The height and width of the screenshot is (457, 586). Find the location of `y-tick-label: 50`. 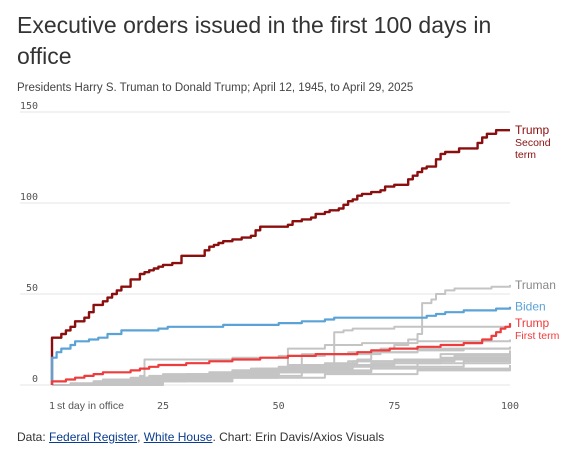

y-tick-label: 50 is located at coordinates (32, 288).